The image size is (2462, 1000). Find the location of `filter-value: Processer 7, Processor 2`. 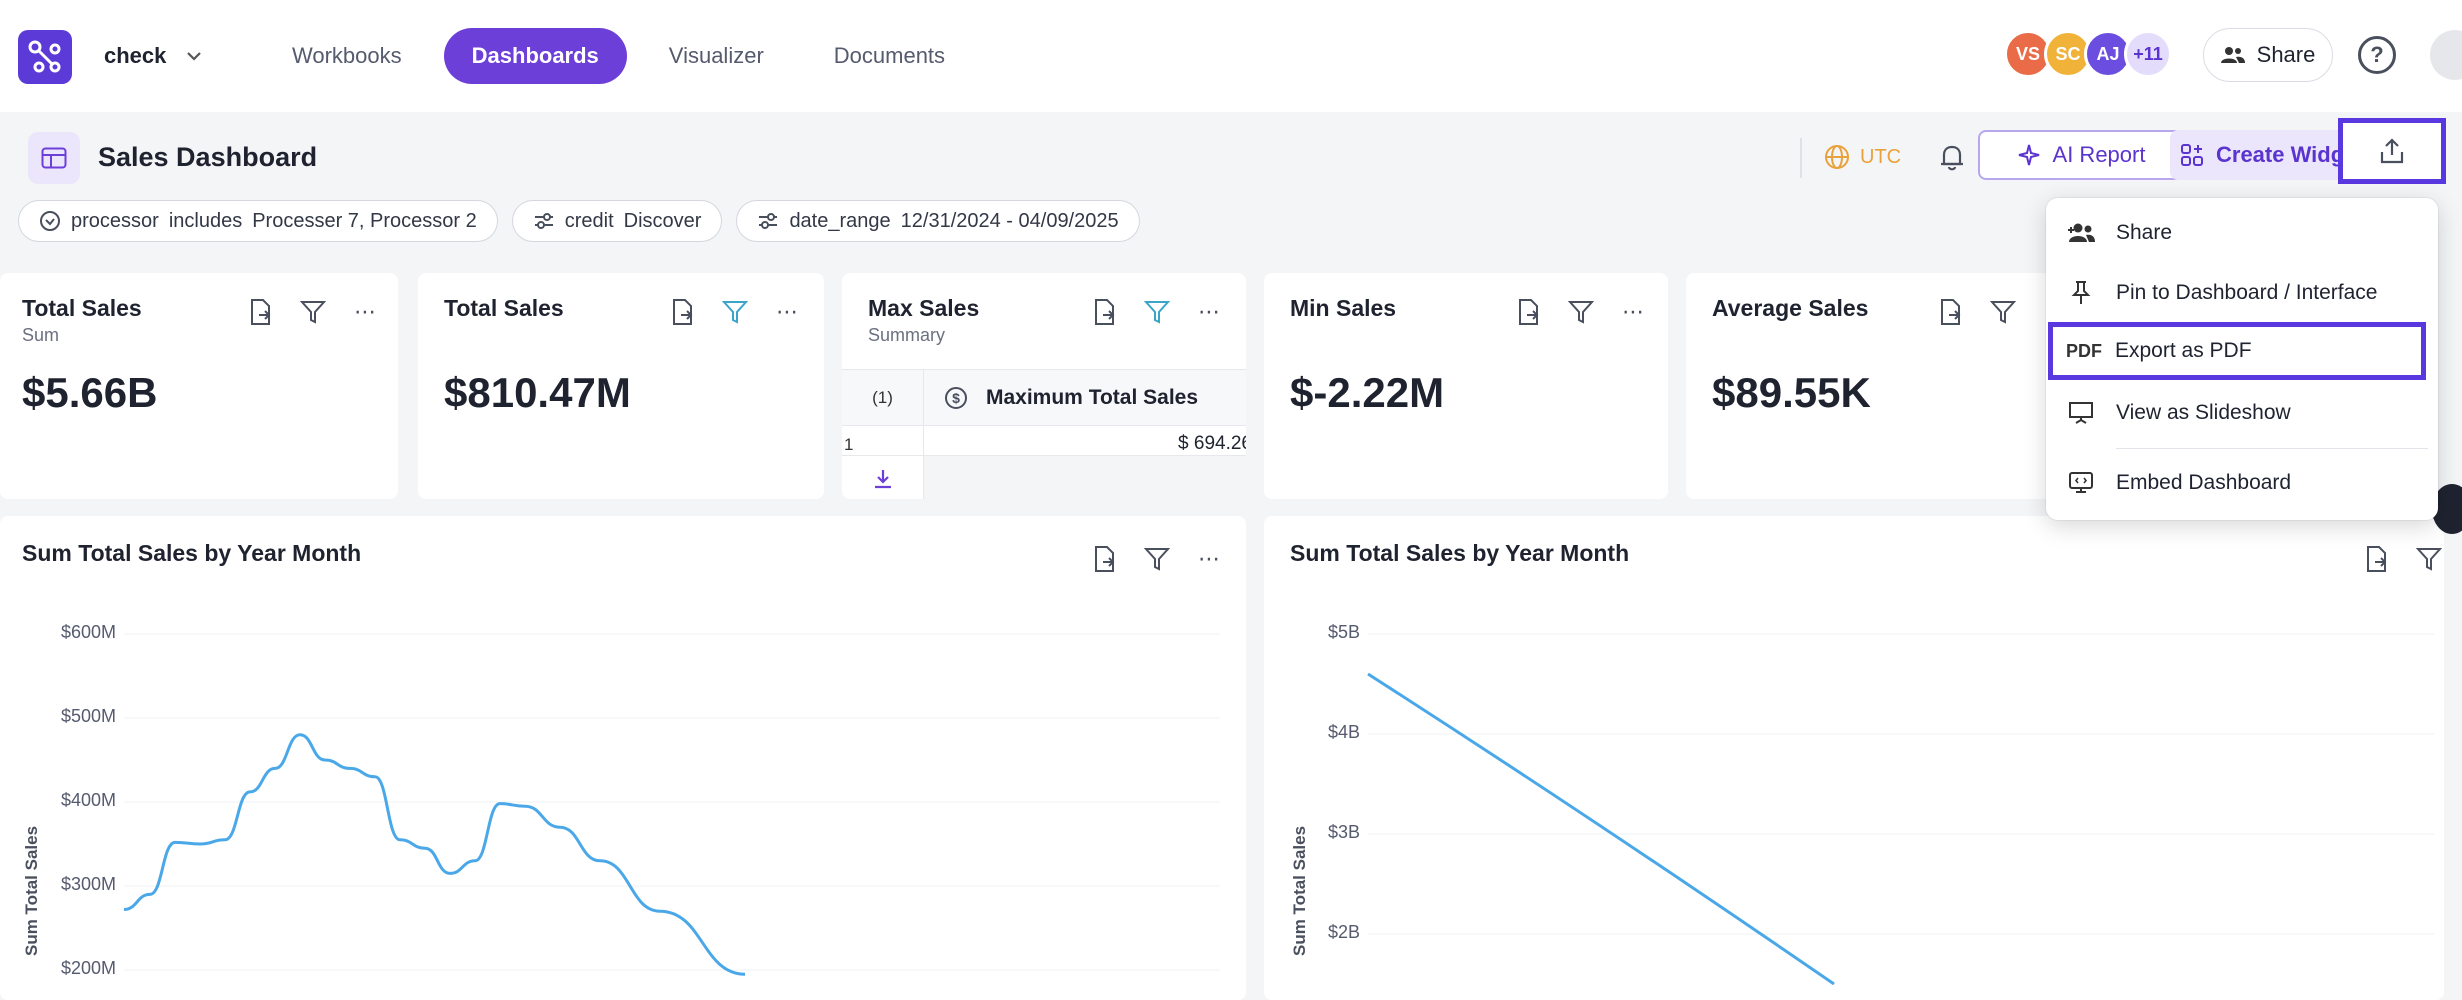

filter-value: Processer 7, Processor 2 is located at coordinates (364, 220).